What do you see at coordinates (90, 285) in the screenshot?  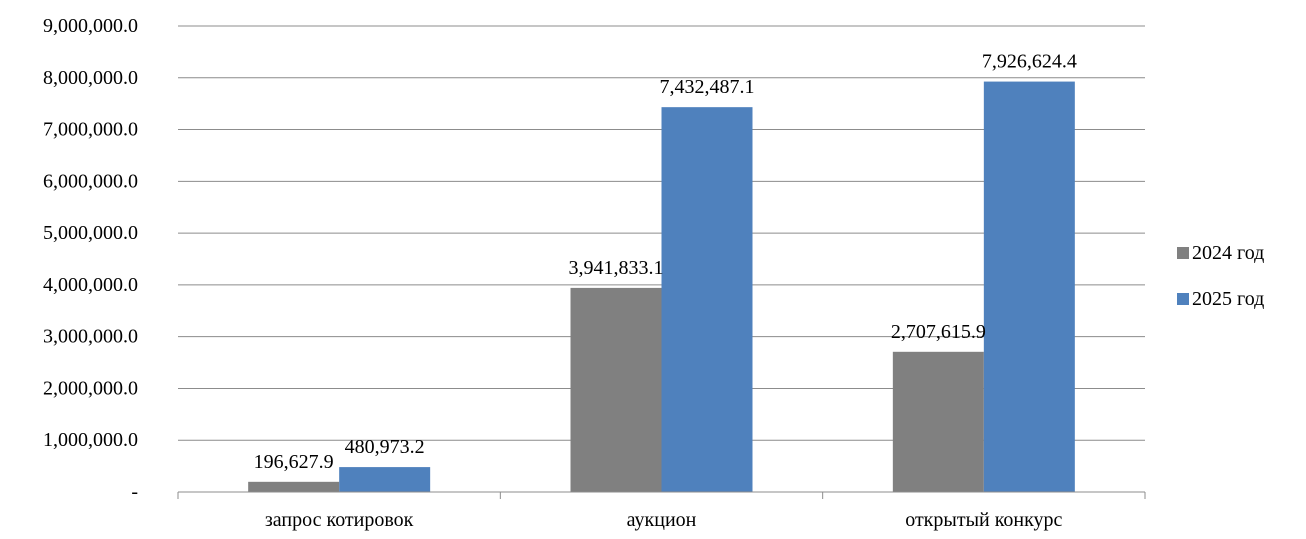 I see `y-tick-label: 4,000,000.0` at bounding box center [90, 285].